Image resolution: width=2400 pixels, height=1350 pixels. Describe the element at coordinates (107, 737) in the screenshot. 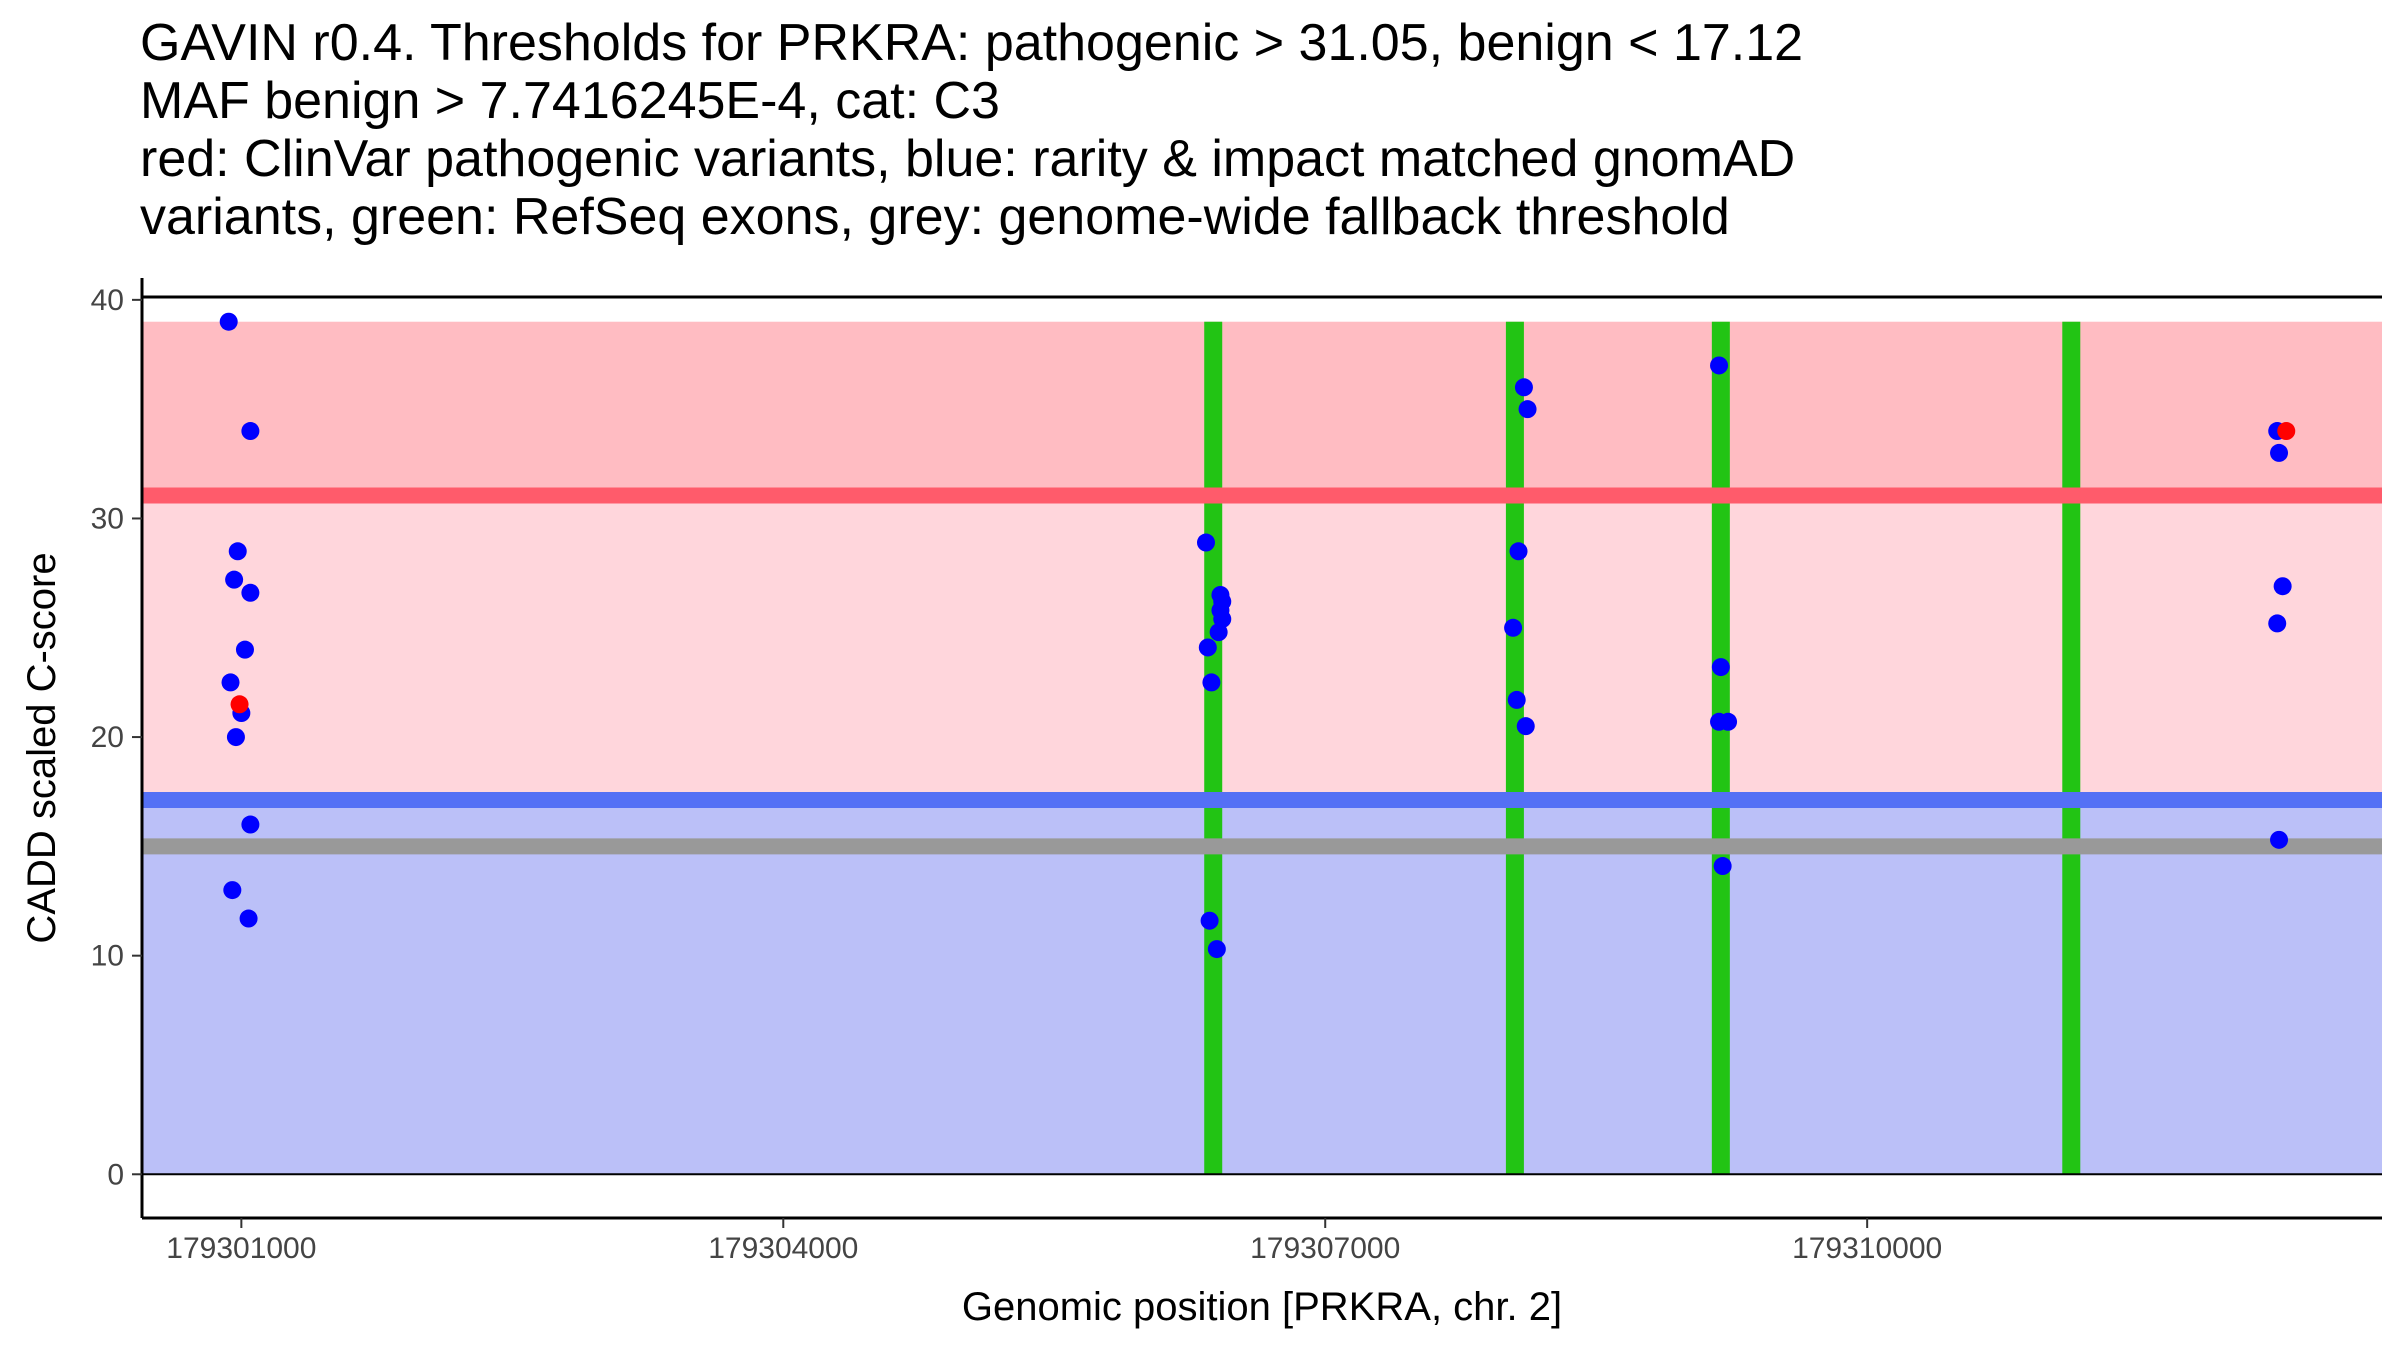

I see `y-tick-label: 20` at that location.